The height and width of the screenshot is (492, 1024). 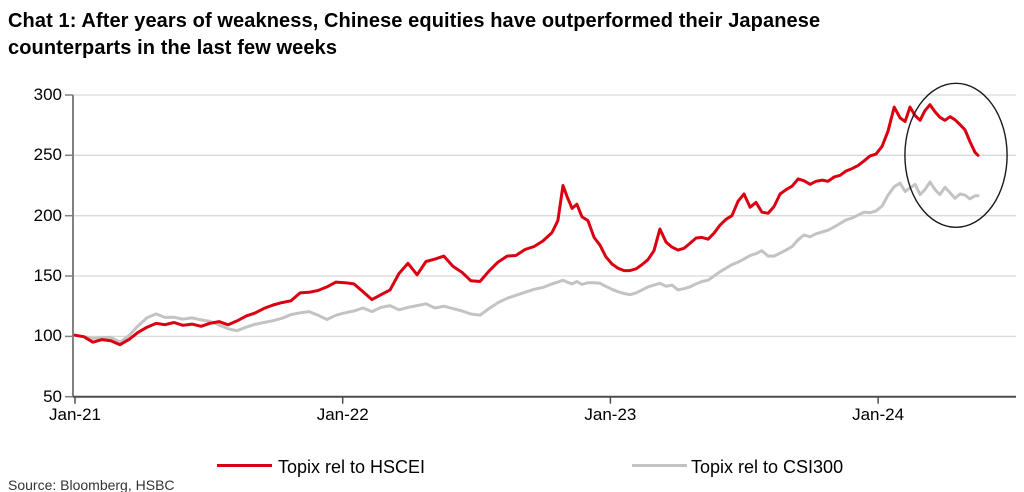 What do you see at coordinates (352, 467) in the screenshot?
I see `legend-label-topix-hscei: Topix rel to HSCEI` at bounding box center [352, 467].